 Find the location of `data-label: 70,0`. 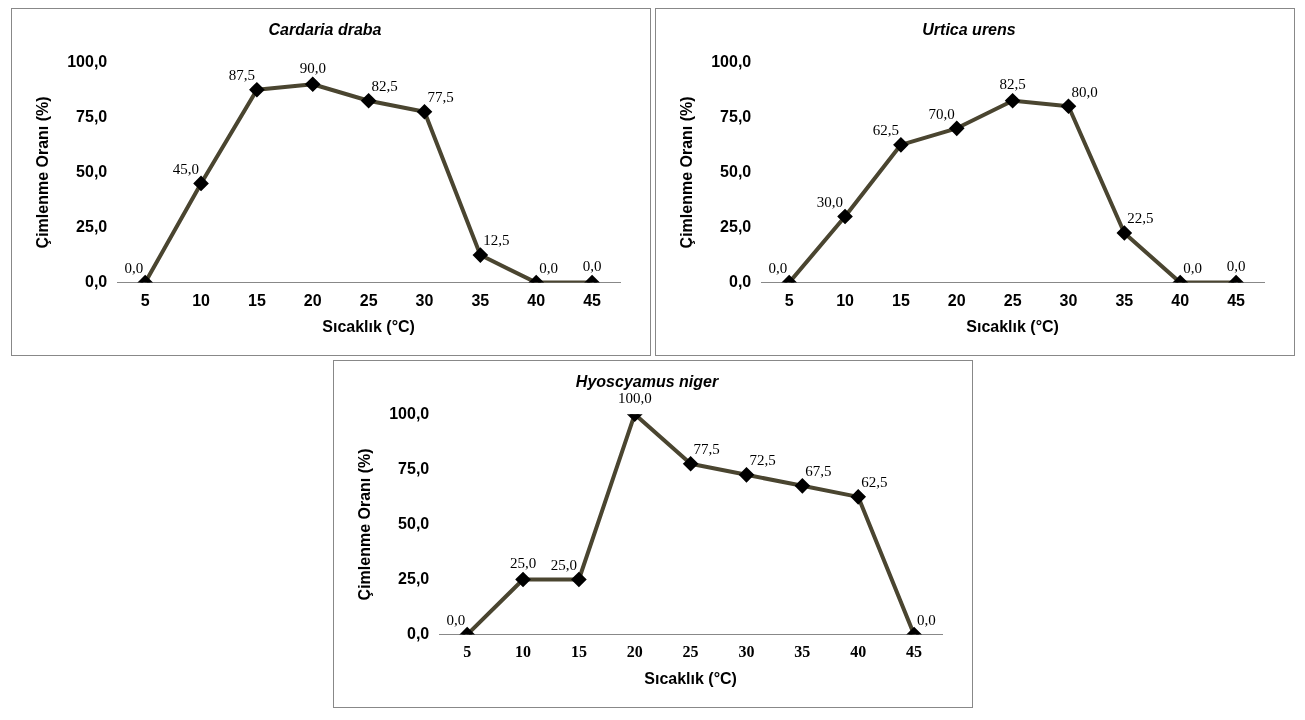

data-label: 70,0 is located at coordinates (941, 113).